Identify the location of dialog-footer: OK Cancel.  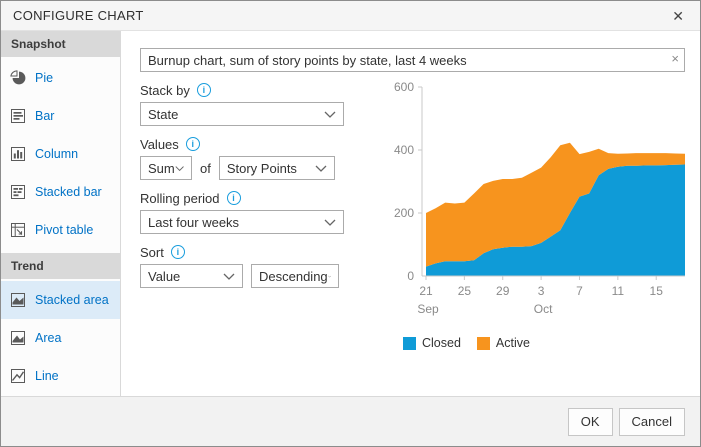
(350, 421).